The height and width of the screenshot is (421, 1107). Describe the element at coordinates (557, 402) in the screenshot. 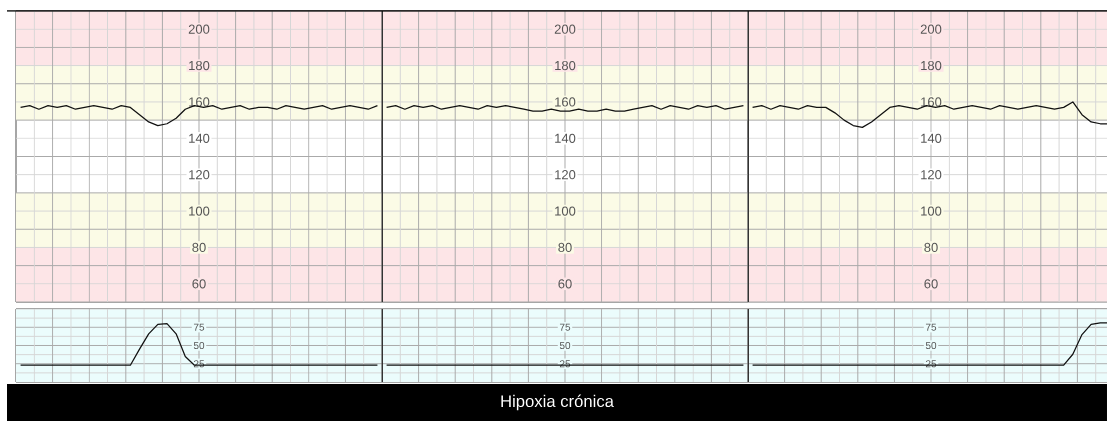

I see `text: Hipoxia crónica` at that location.